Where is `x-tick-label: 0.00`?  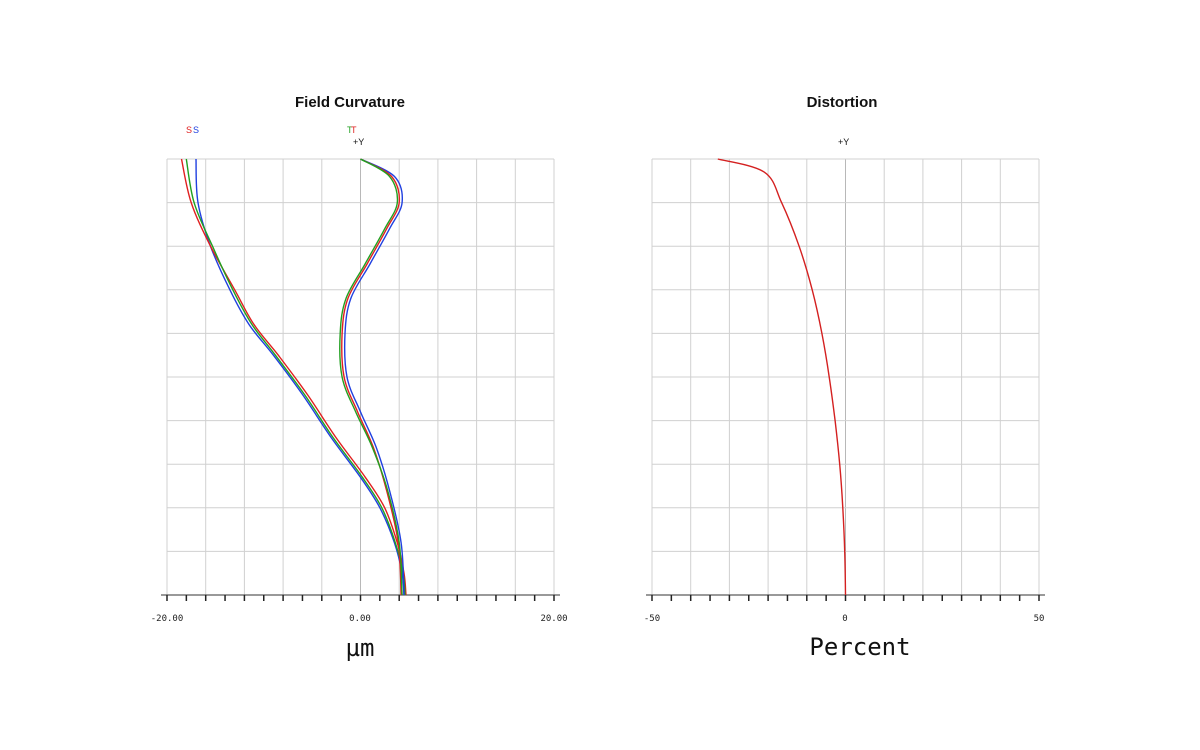 x-tick-label: 0.00 is located at coordinates (360, 619).